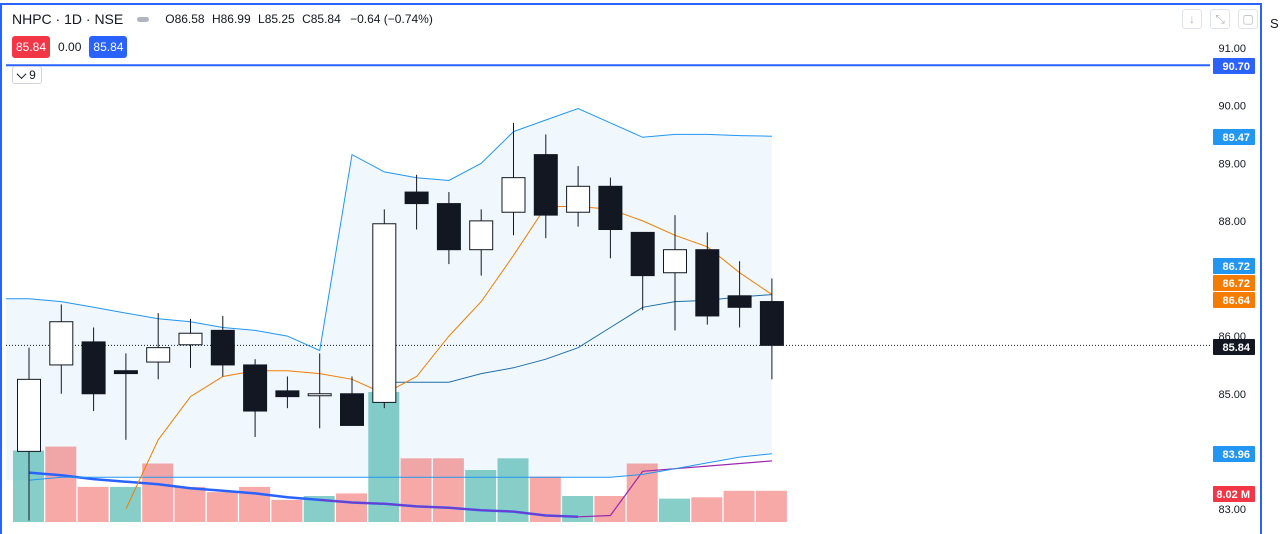 The width and height of the screenshot is (1284, 534). I want to click on price-tag: 86.64, so click(1234, 300).